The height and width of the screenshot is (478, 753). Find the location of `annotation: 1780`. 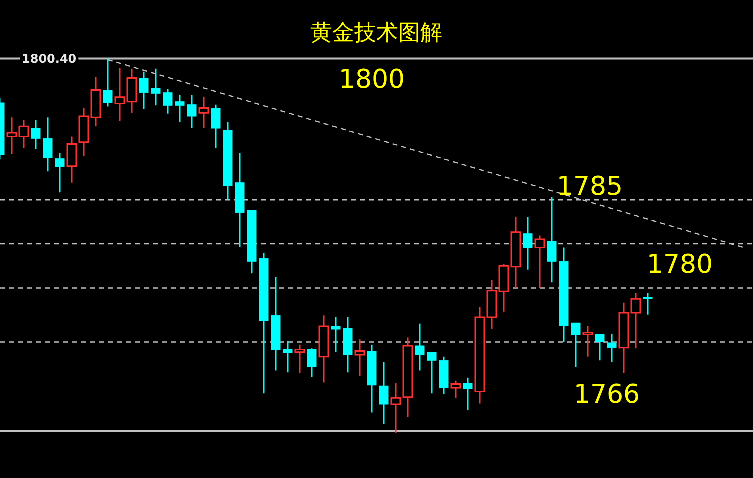

annotation: 1780 is located at coordinates (680, 265).